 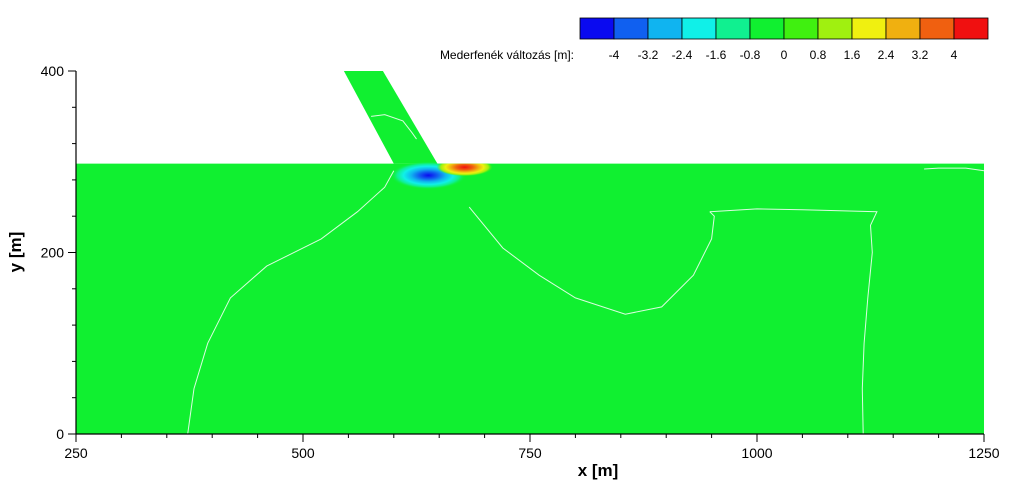 I want to click on y-tick-label: 400, so click(x=53, y=71).